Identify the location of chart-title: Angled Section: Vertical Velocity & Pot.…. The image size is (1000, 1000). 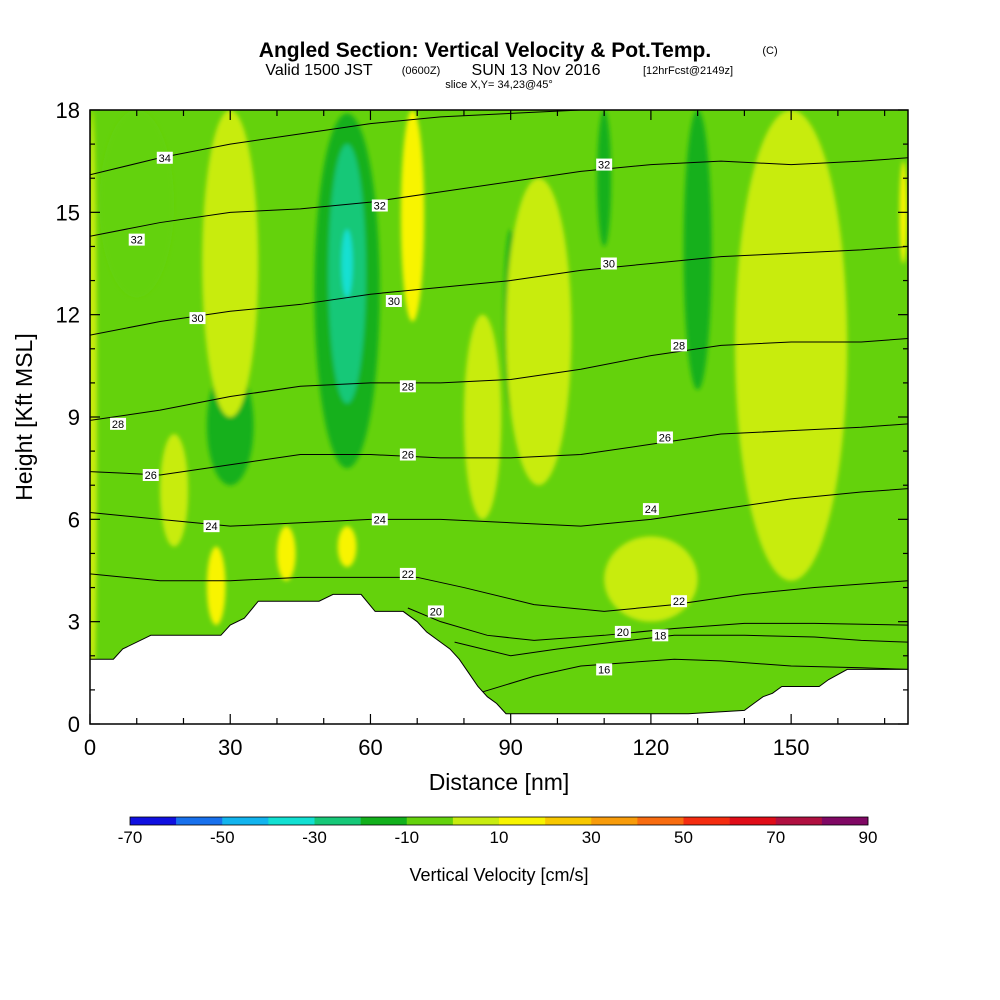
(485, 50).